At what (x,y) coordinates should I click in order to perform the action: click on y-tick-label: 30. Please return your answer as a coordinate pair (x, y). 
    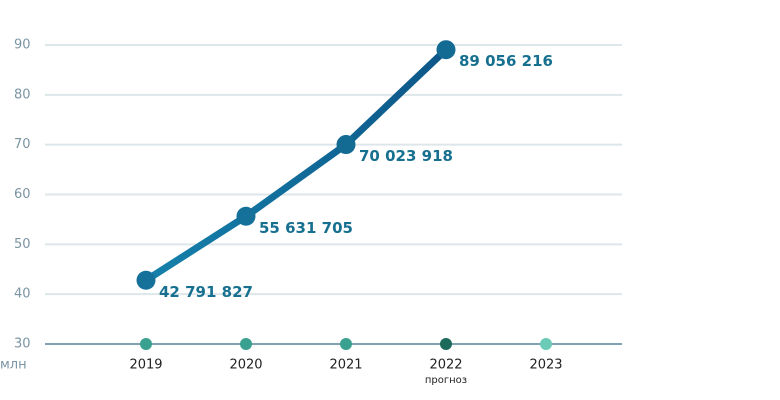
    Looking at the image, I should click on (22, 344).